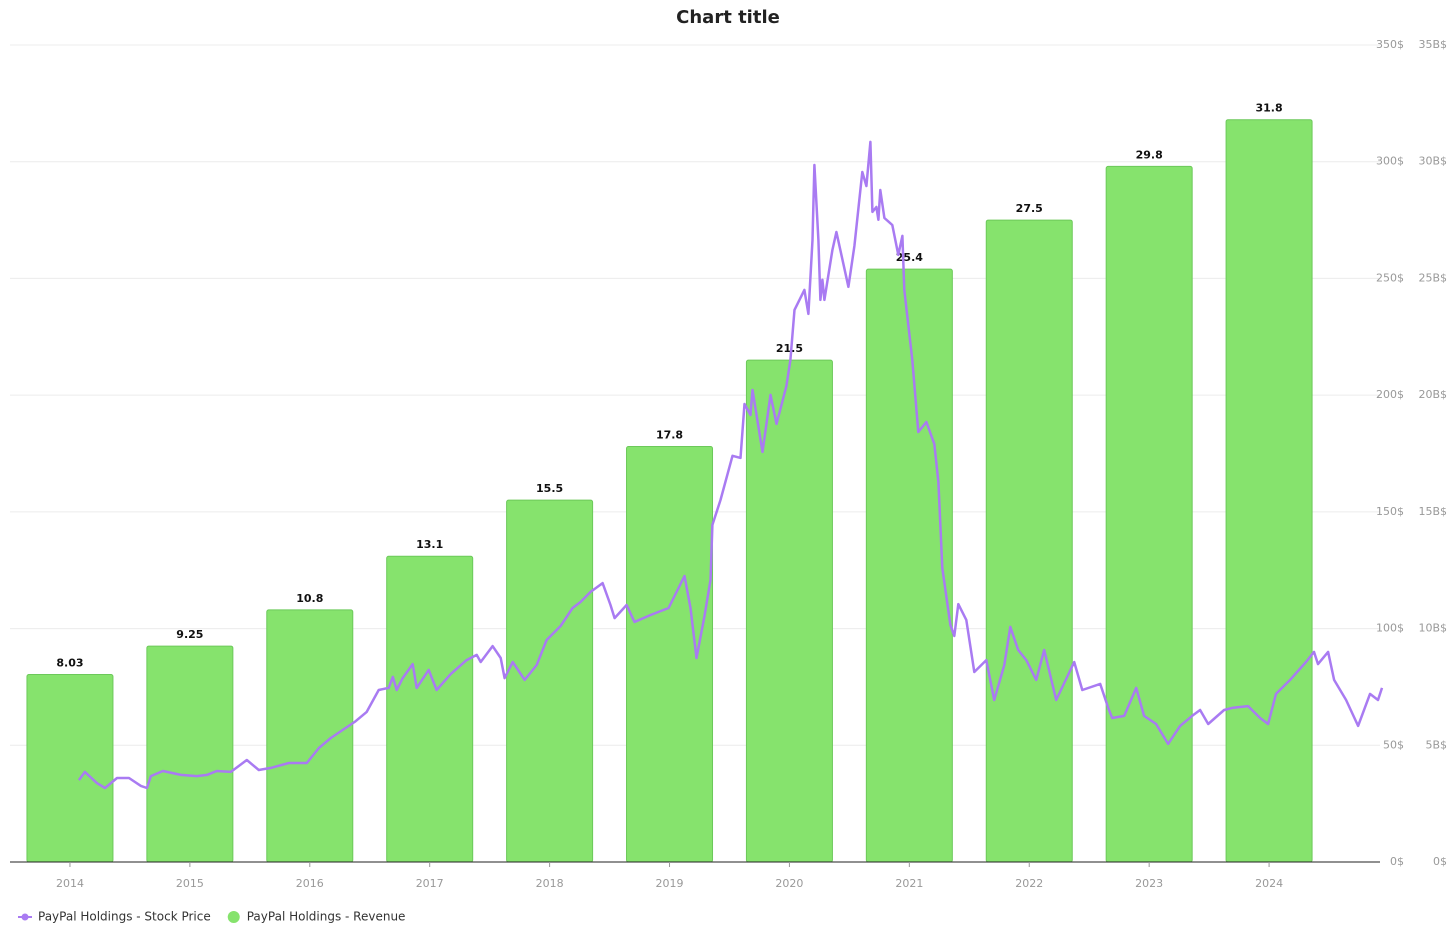  Describe the element at coordinates (1390, 161) in the screenshot. I see `y-tick-label: 300$` at that location.